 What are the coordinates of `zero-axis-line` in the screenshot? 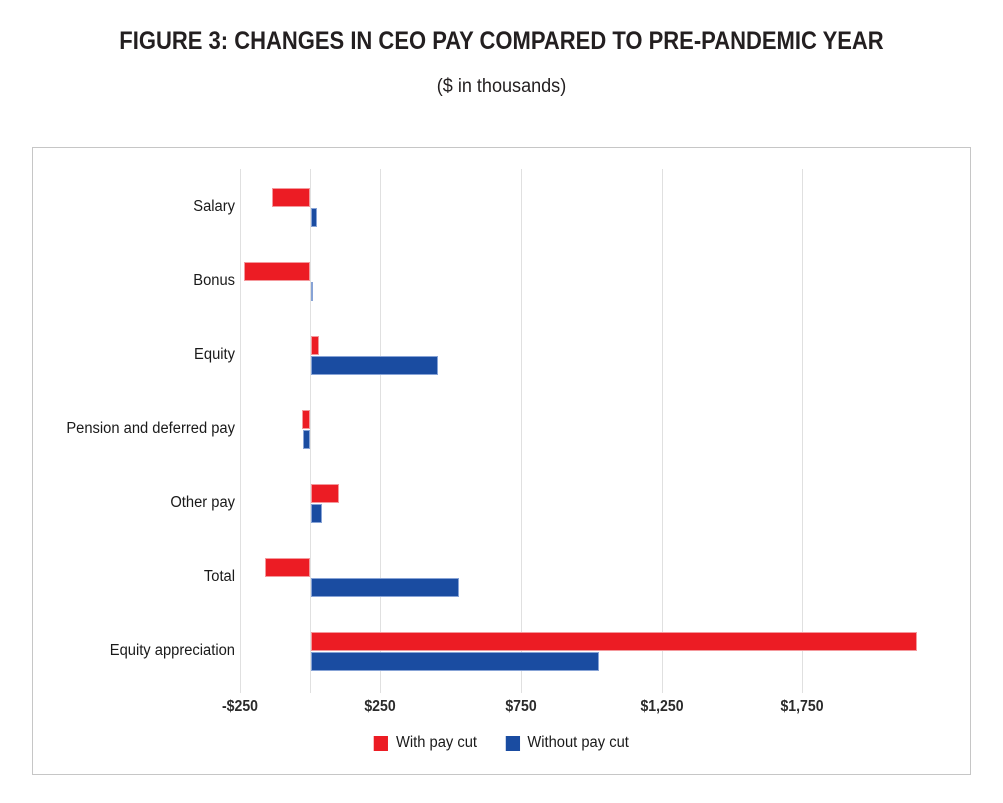 It's located at (310, 431).